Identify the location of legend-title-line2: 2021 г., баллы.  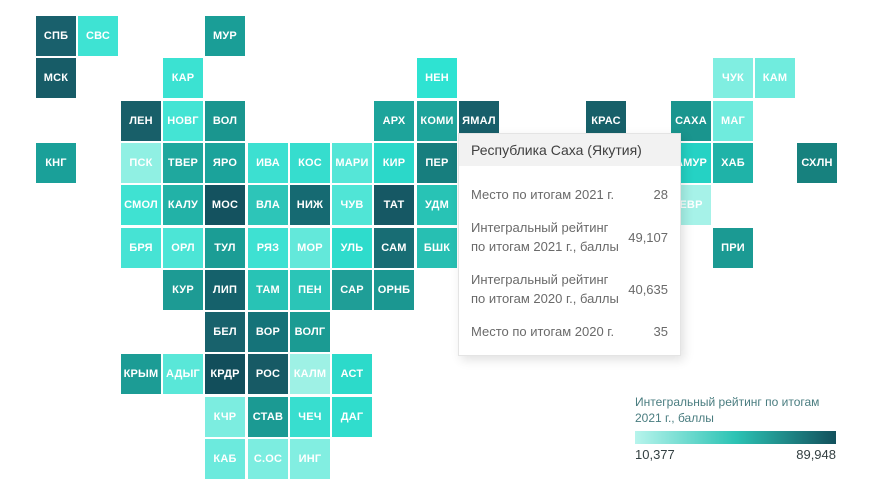
(674, 417).